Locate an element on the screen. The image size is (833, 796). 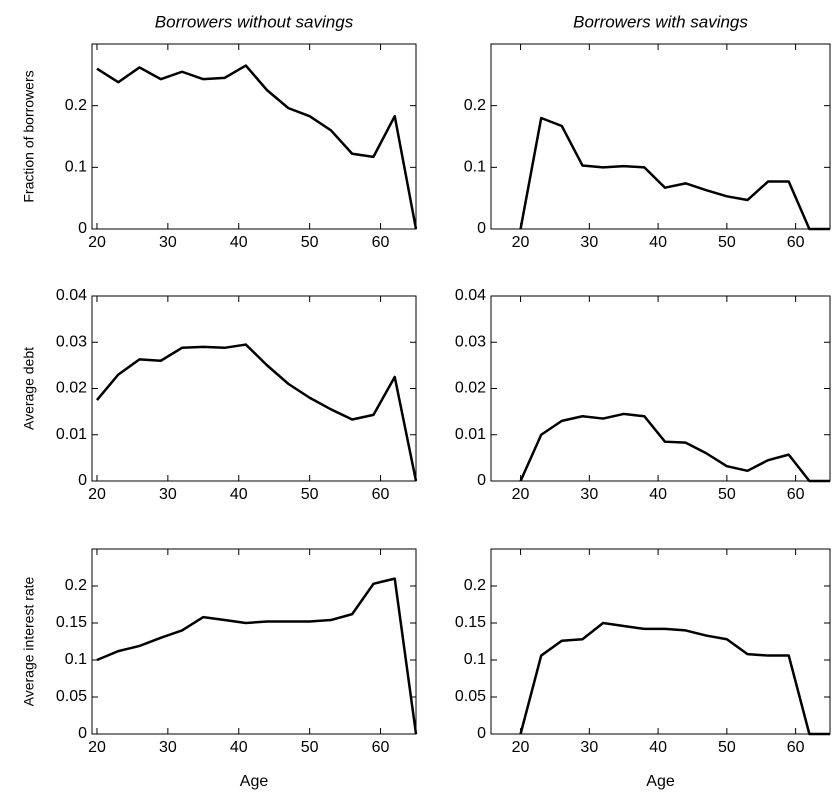
chart-title: Borrowers with savings is located at coordinates (660, 21).